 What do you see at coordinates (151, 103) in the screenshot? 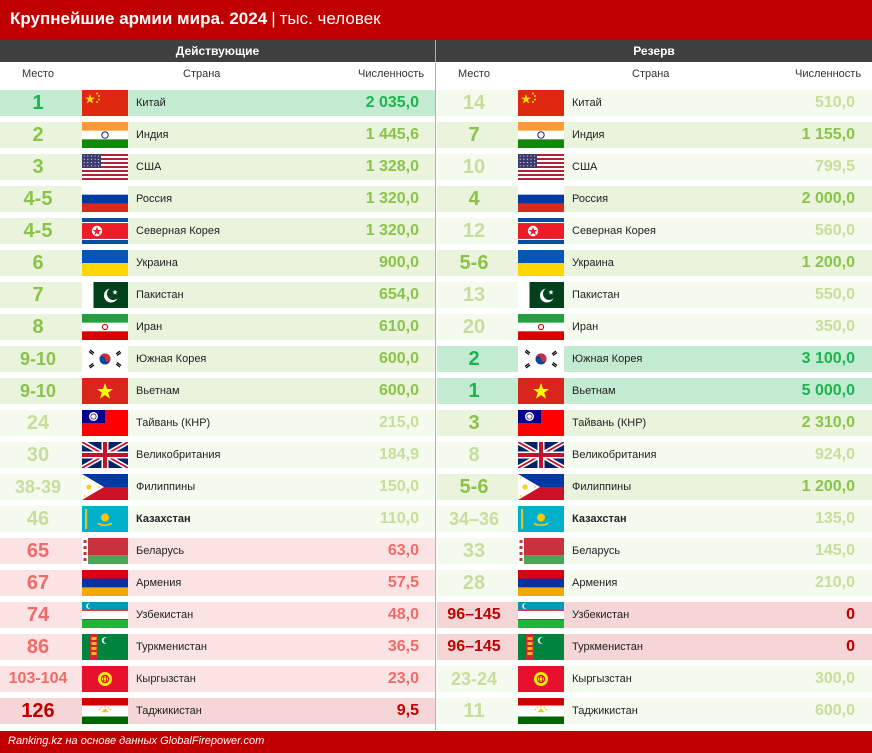
I see `country-name-active: Китай` at bounding box center [151, 103].